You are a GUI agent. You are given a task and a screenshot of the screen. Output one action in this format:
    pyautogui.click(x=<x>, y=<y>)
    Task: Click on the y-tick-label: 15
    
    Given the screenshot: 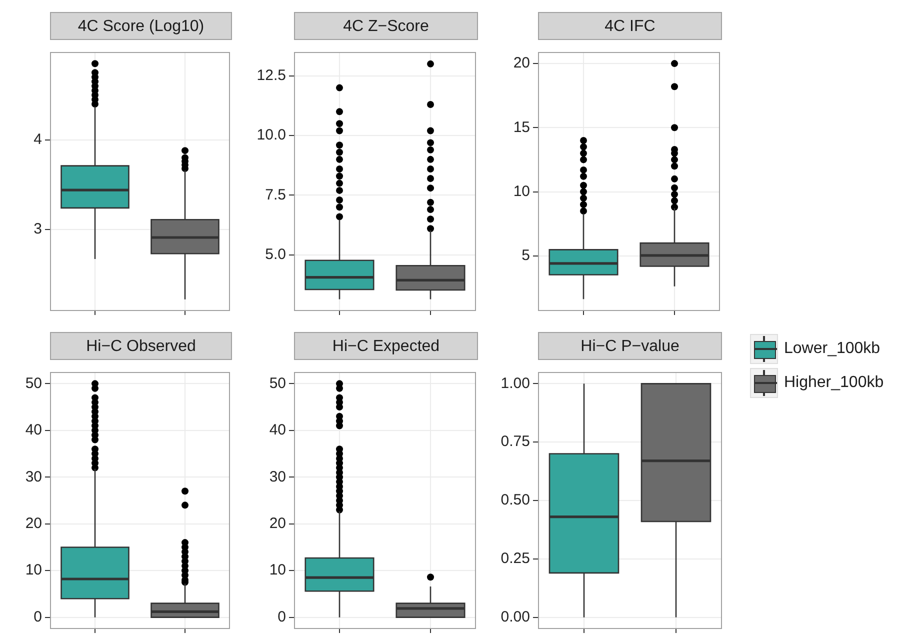 What is the action you would take?
    pyautogui.click(x=521, y=127)
    